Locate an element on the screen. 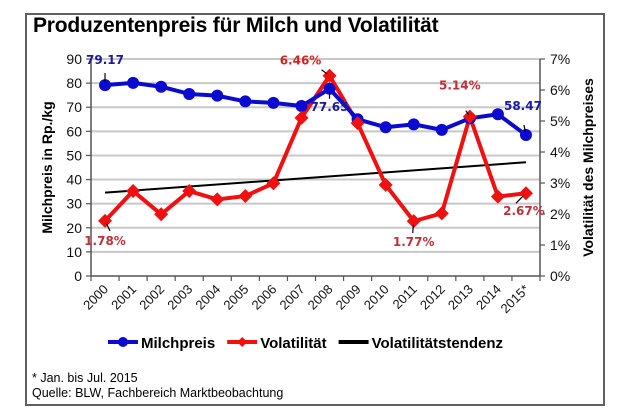 This screenshot has height=420, width=620. x-tick-label: 2008 is located at coordinates (320, 297).